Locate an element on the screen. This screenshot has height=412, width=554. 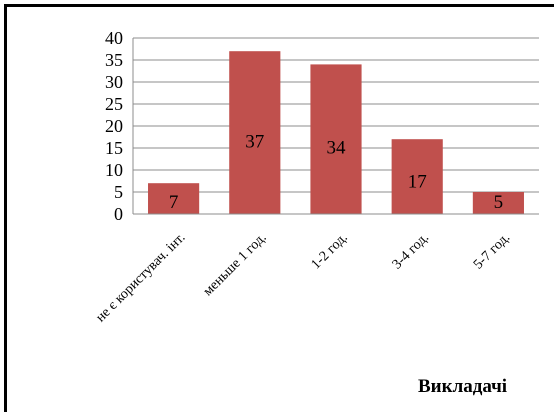
data-label: 5 is located at coordinates (499, 202).